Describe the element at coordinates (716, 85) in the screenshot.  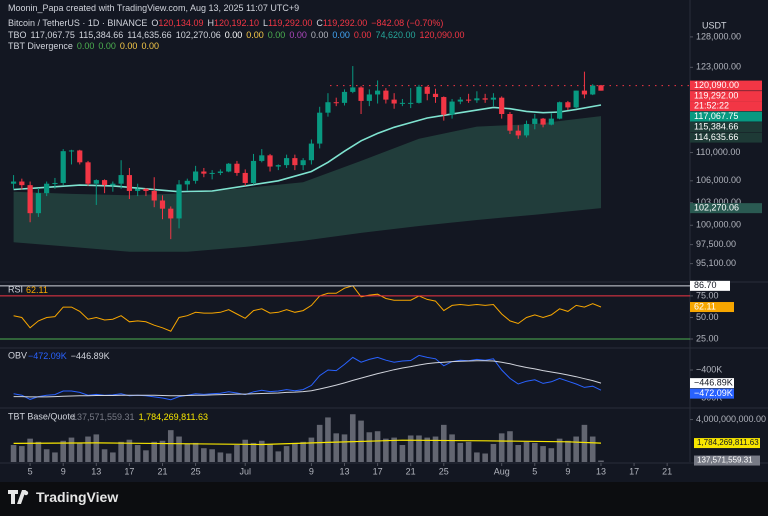
I see `price-label: 120,090.00` at that location.